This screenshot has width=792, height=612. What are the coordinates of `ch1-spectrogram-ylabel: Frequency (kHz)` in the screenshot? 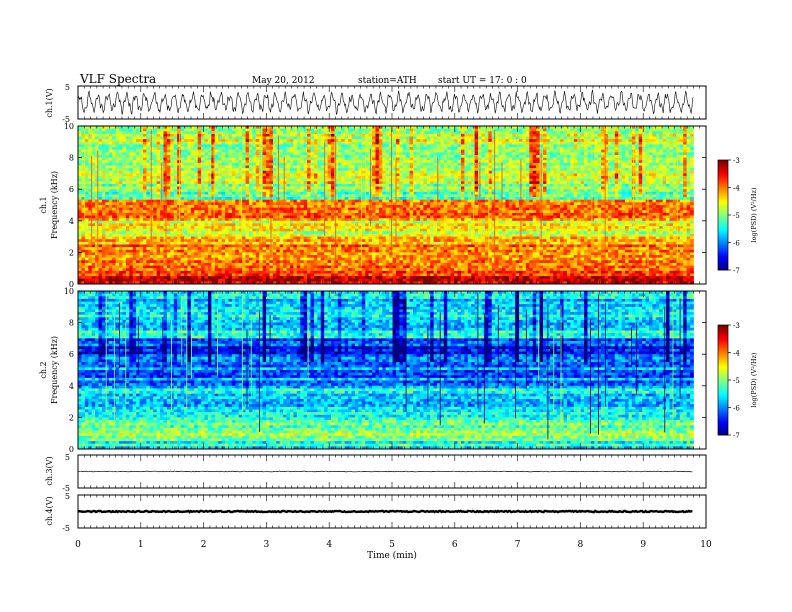 It's located at (54, 205).